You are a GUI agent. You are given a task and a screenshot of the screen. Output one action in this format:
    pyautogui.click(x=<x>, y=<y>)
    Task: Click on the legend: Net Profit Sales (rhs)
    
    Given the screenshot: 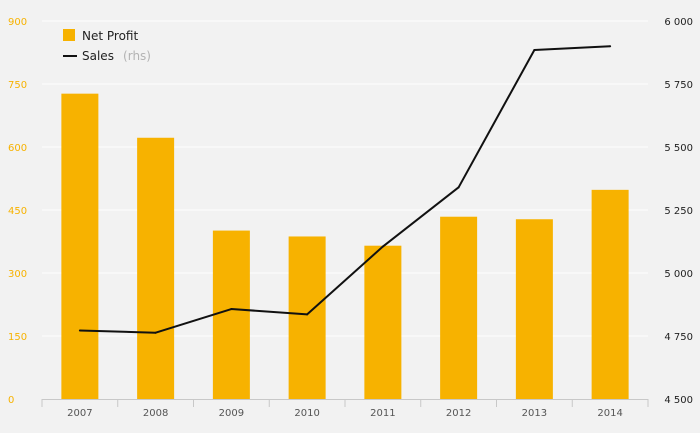 What is the action you would take?
    pyautogui.click(x=107, y=46)
    